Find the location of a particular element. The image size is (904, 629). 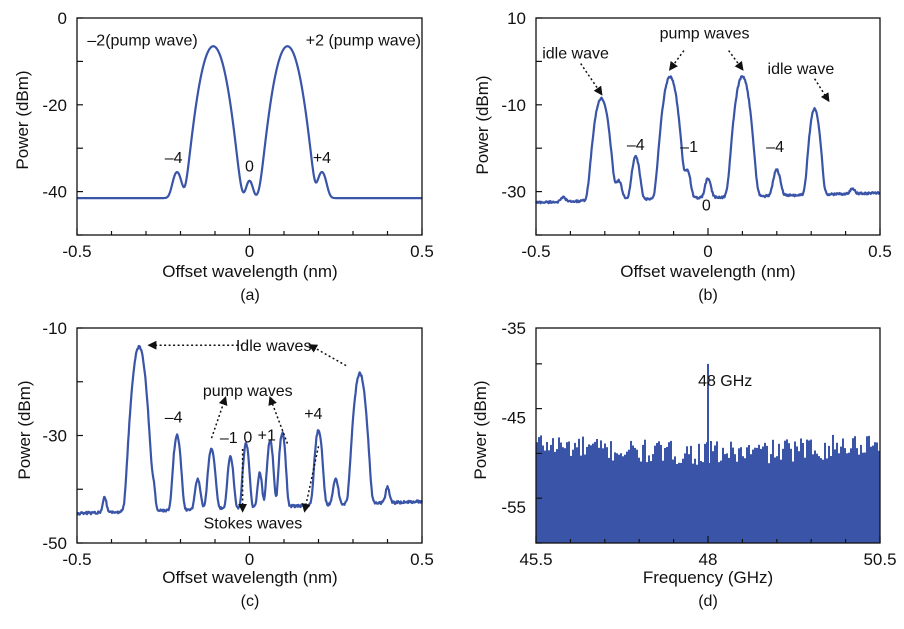

panel-a-ylabel: Power (dBm) is located at coordinates (22, 119).